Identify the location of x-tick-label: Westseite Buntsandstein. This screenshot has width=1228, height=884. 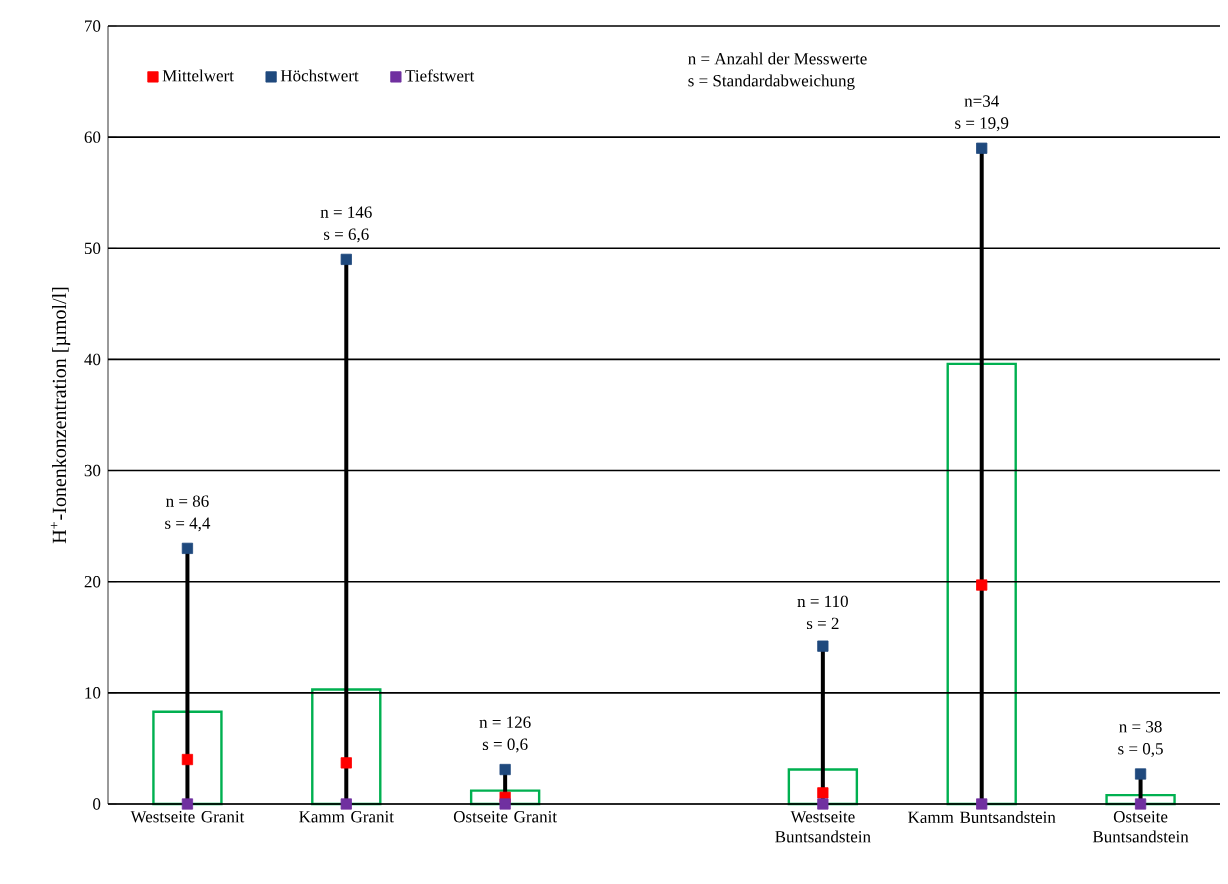
(823, 827).